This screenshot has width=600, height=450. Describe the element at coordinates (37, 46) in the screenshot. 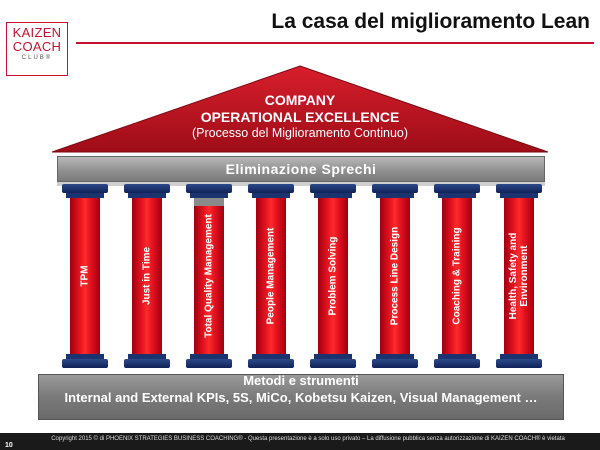

I see `logo-line-2: COACH` at that location.